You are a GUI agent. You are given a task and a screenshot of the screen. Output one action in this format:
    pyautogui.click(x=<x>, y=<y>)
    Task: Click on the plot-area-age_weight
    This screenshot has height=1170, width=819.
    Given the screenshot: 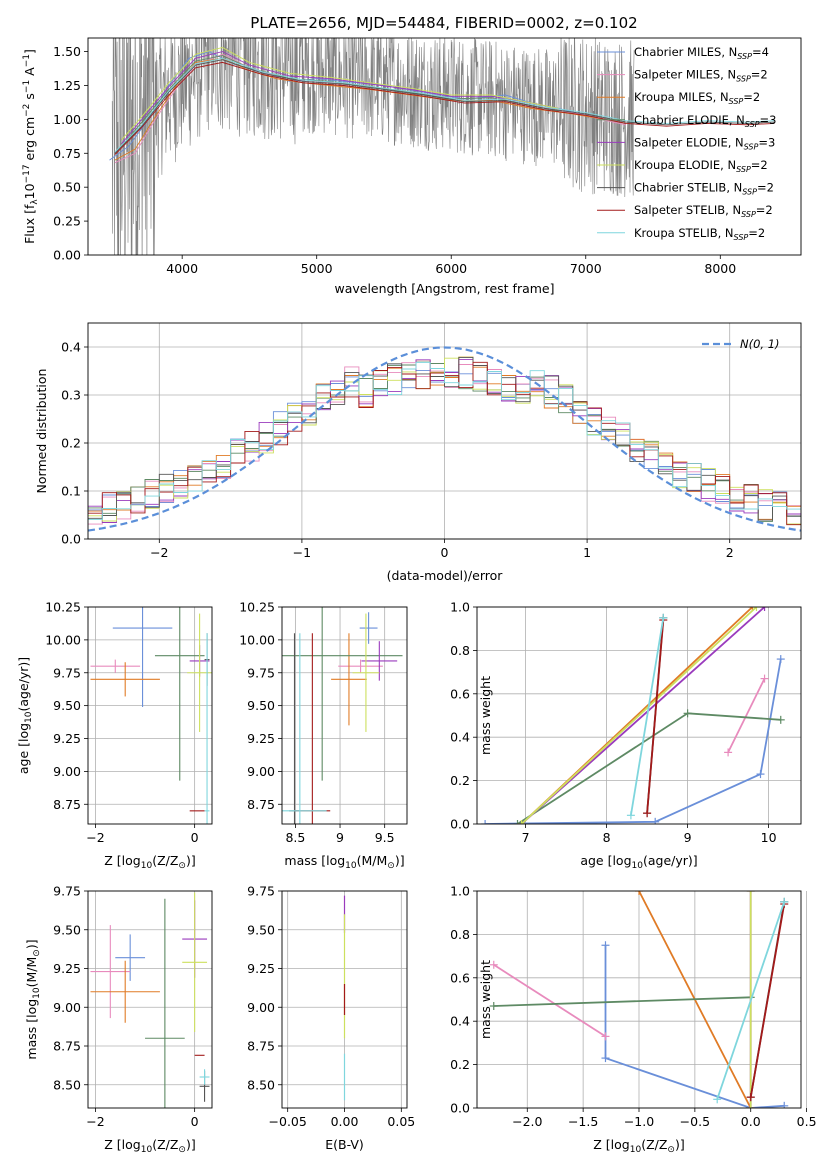 What is the action you would take?
    pyautogui.click(x=633, y=715)
    